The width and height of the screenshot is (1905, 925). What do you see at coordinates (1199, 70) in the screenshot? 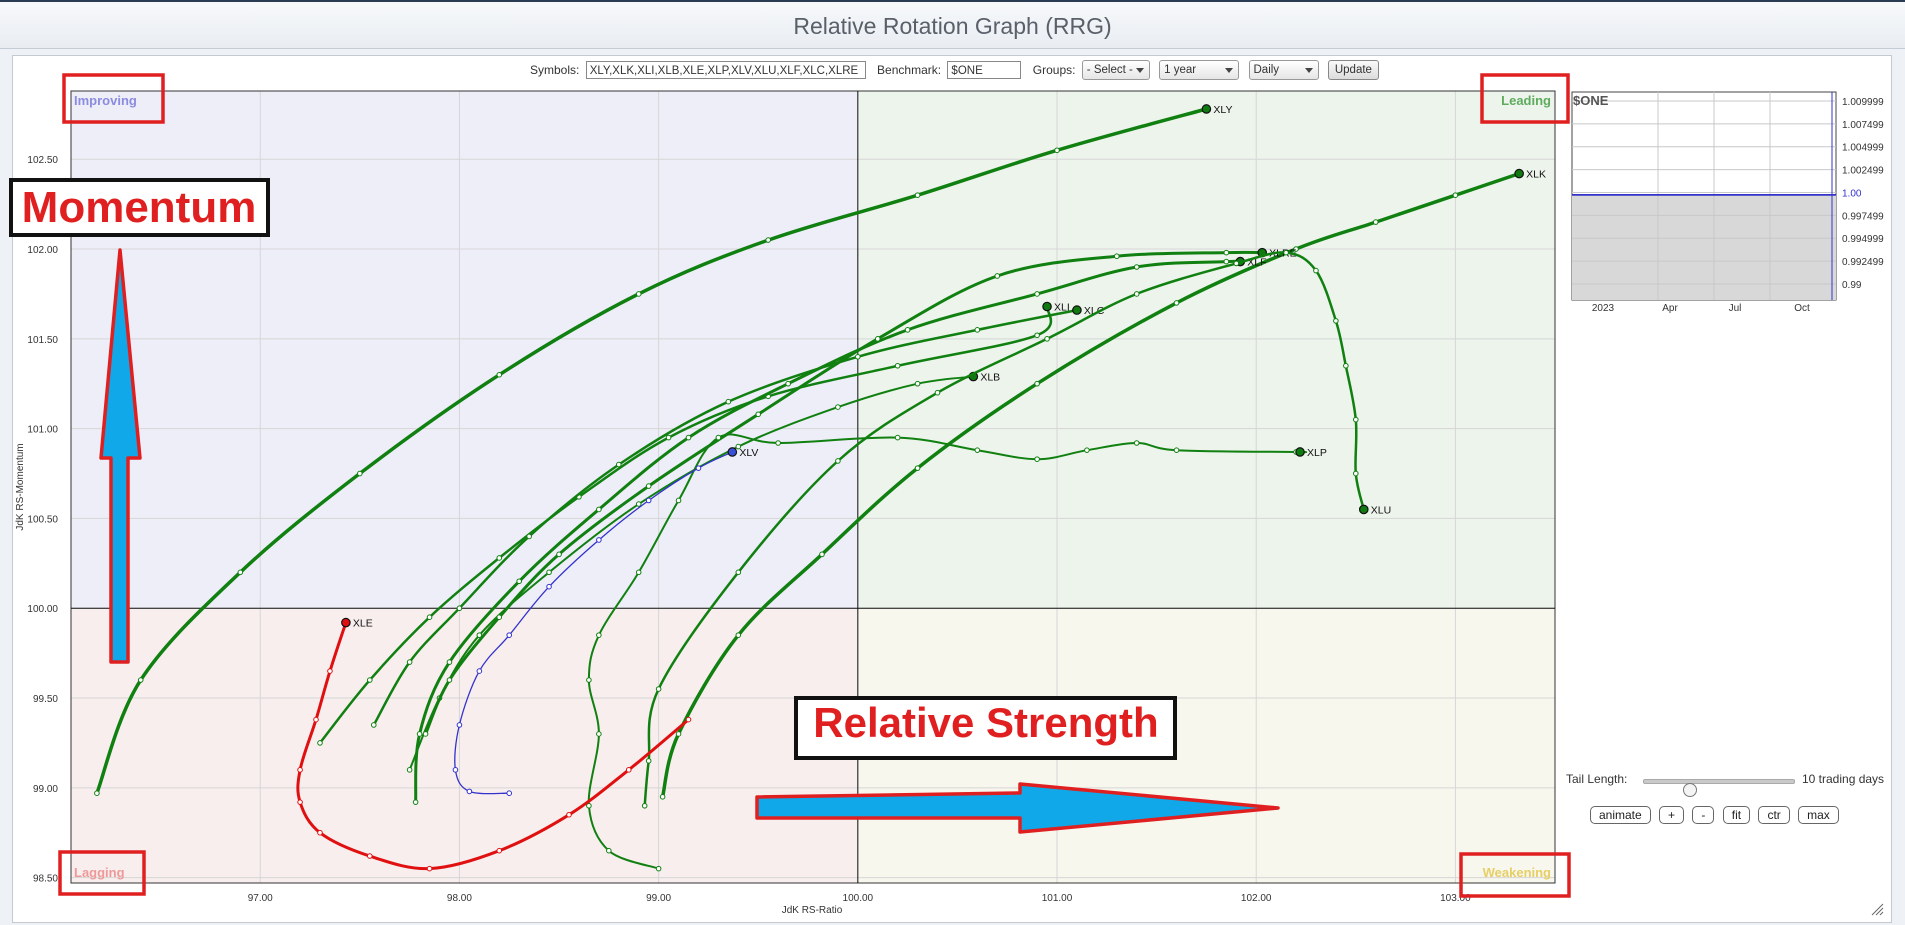
I see `period-select: 1 year` at bounding box center [1199, 70].